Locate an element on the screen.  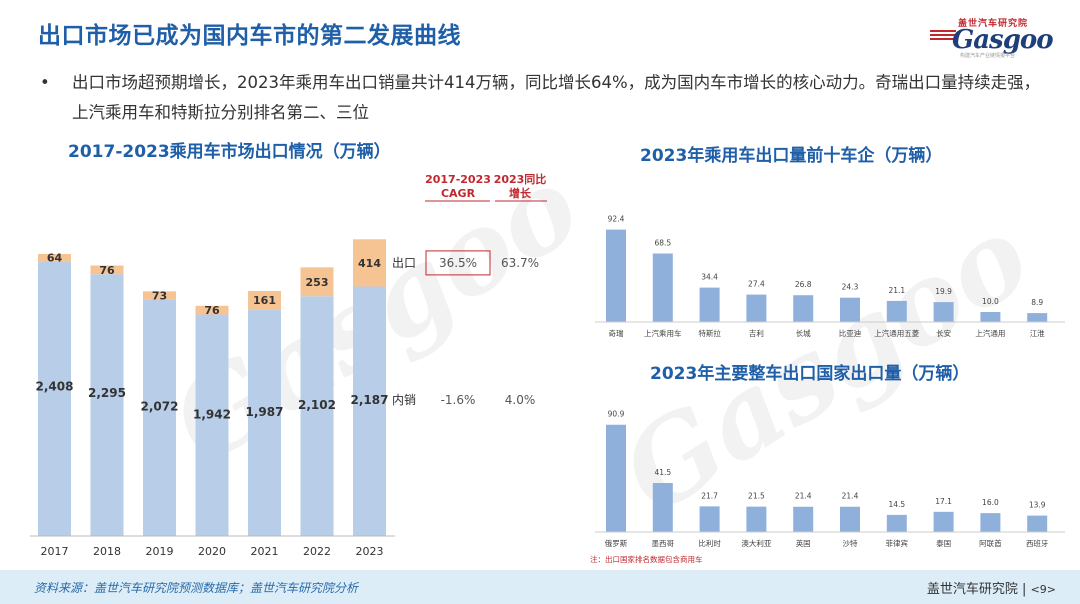
x-tick-label: 2018 is located at coordinates (107, 551).